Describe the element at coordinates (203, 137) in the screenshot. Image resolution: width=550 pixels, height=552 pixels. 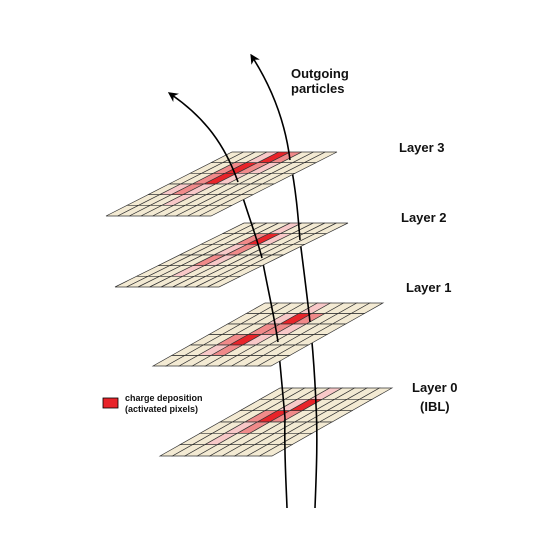
I see `outgoing-arrow-left` at that location.